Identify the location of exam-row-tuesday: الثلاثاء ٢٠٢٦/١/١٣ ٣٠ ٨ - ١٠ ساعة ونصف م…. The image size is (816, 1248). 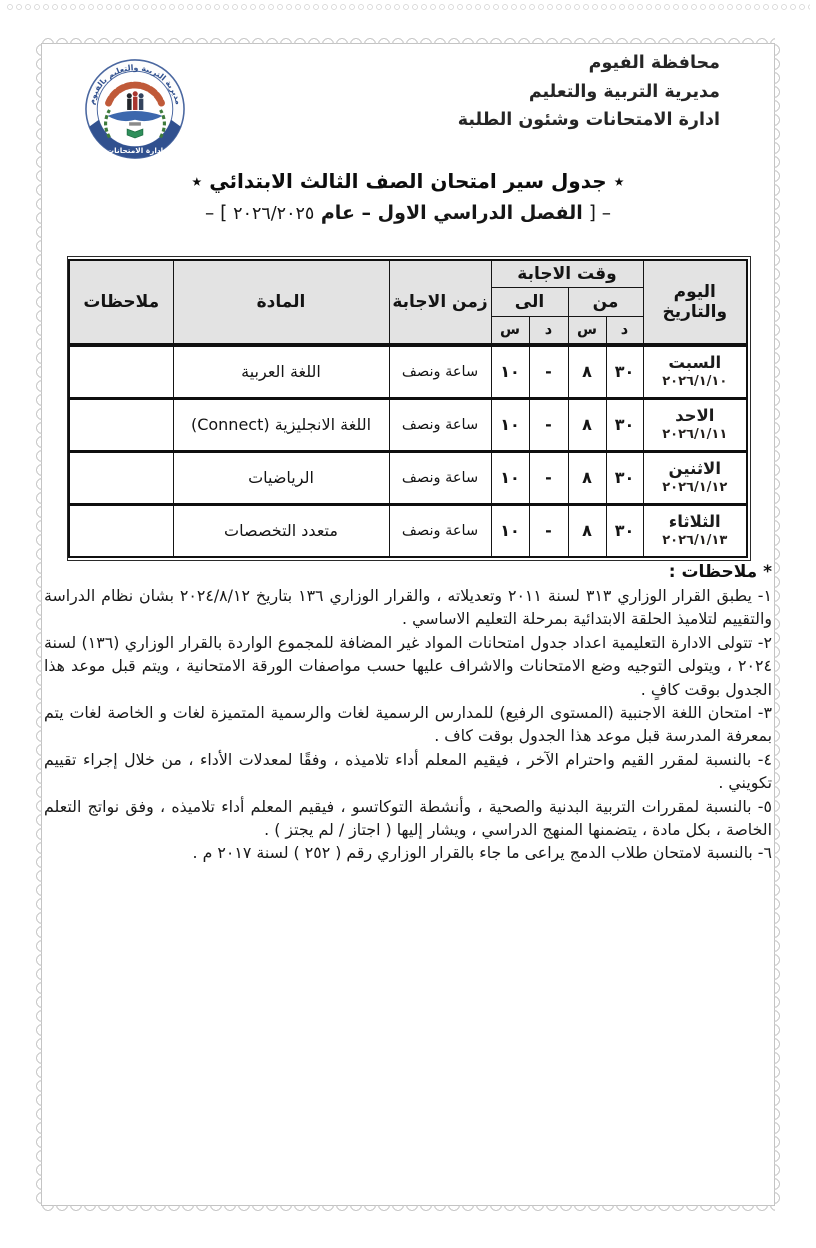
(408, 530).